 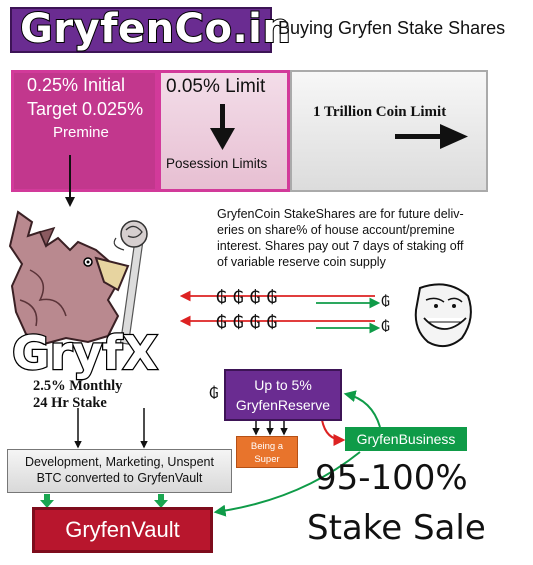 I want to click on super-user-box: Being a Super User, so click(x=267, y=457).